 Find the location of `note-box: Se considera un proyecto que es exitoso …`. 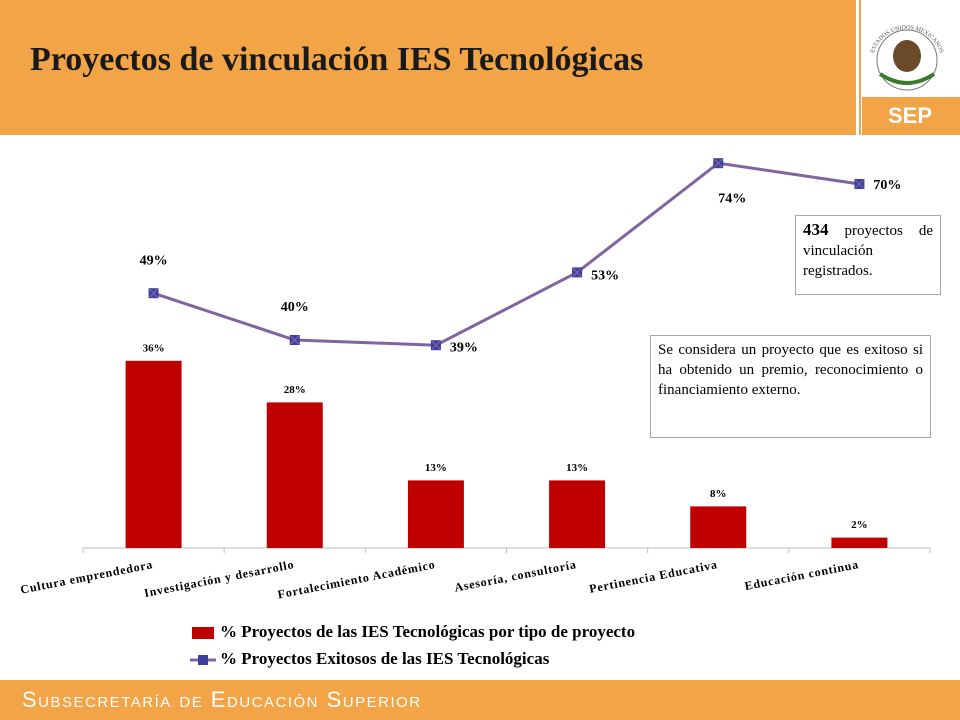

note-box: Se considera un proyecto que es exitoso … is located at coordinates (790, 386).